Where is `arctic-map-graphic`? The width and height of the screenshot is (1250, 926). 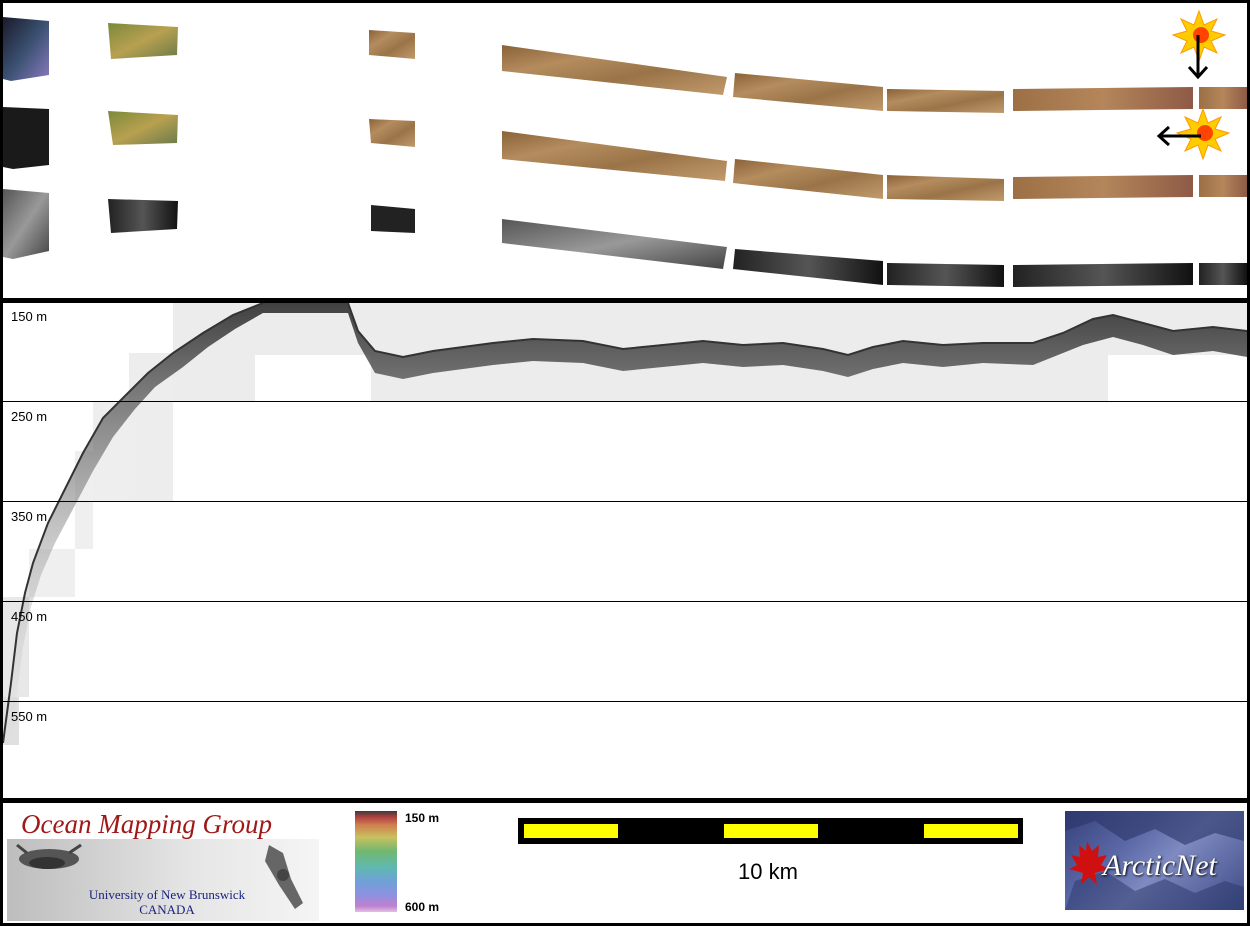
arctic-map-graphic is located at coordinates (1154, 860).